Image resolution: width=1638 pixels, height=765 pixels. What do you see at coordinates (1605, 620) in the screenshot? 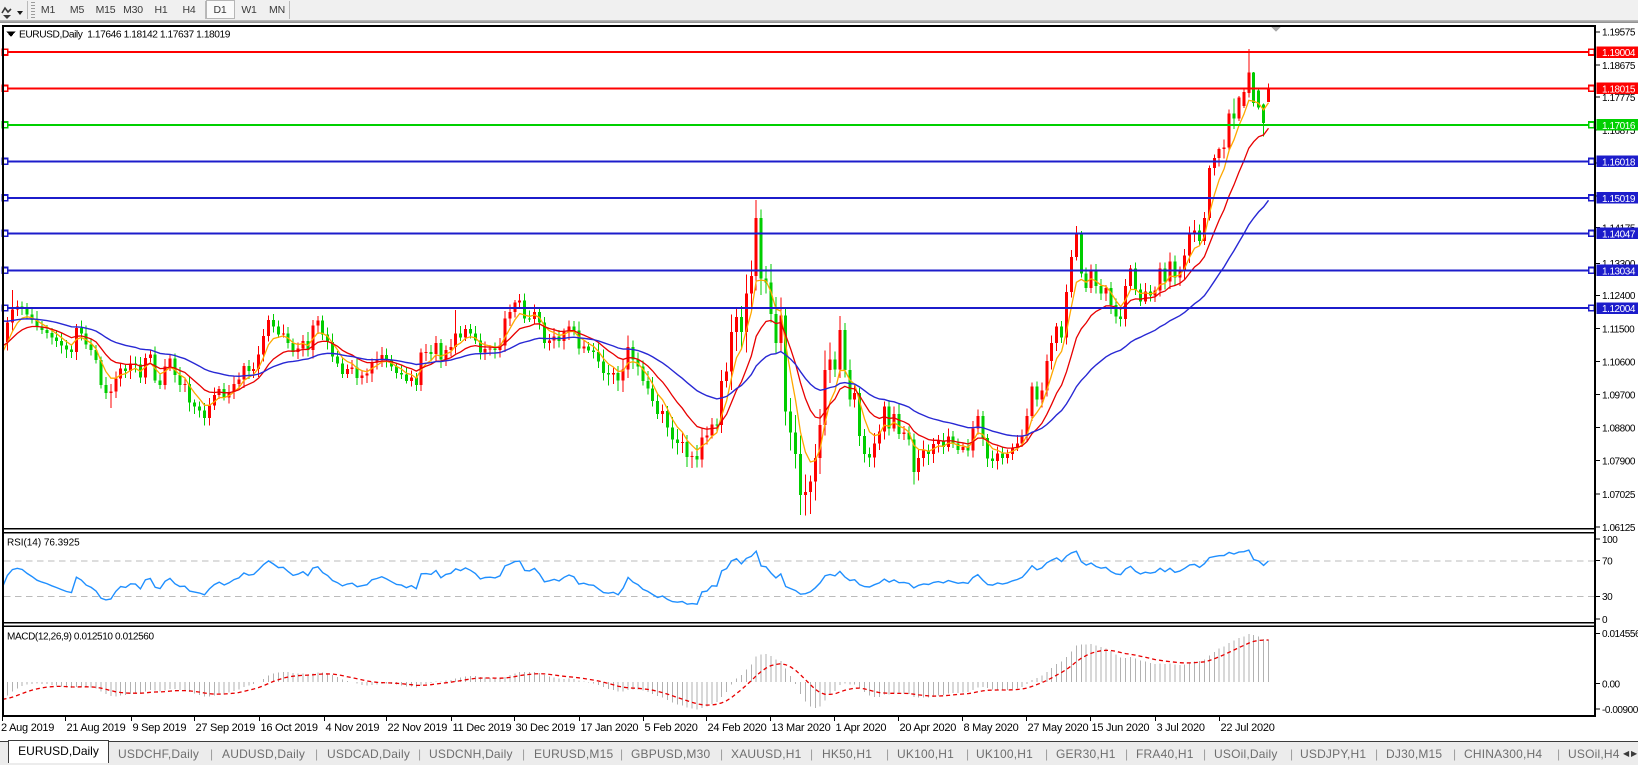
I see `svg-text: 0` at bounding box center [1605, 620].